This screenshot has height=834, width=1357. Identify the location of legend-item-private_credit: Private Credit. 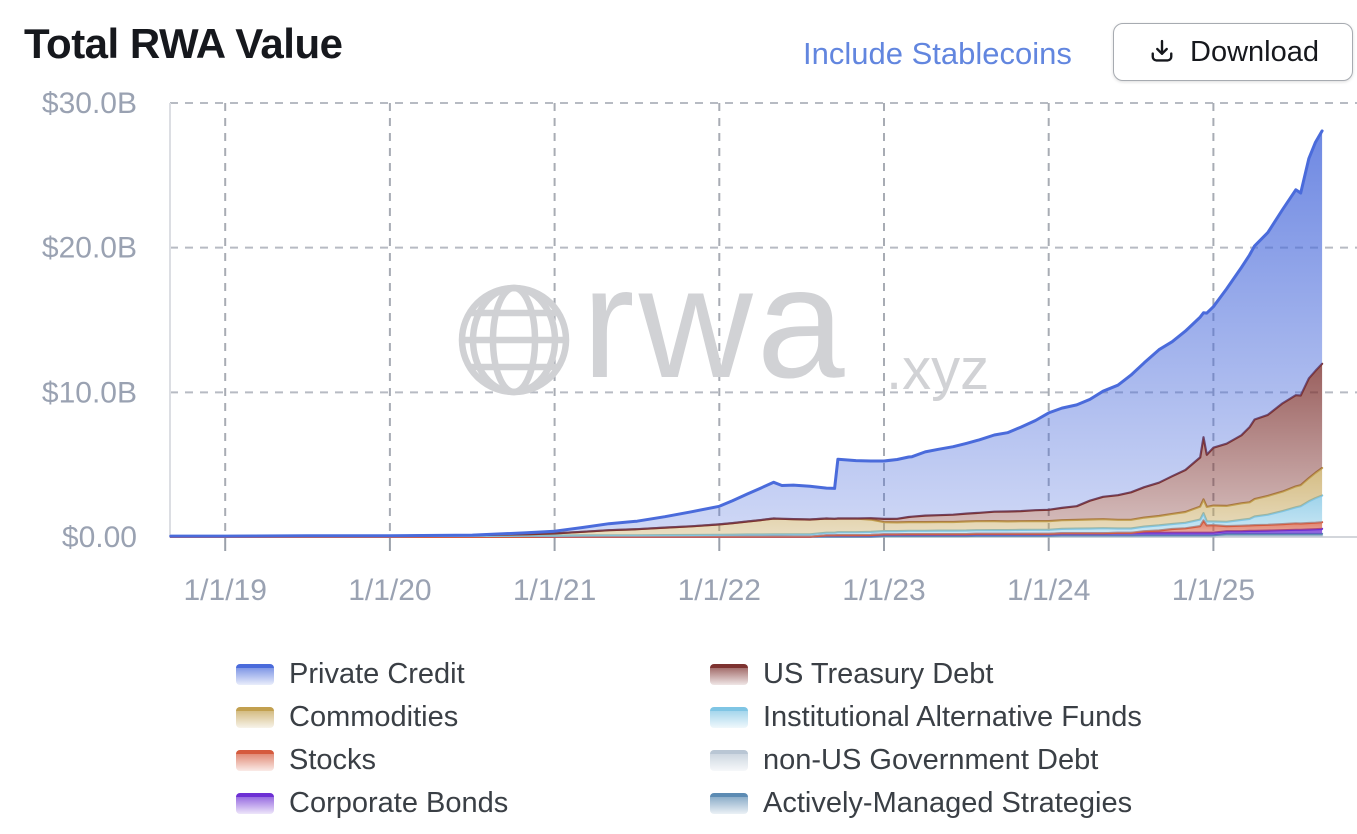
(473, 674).